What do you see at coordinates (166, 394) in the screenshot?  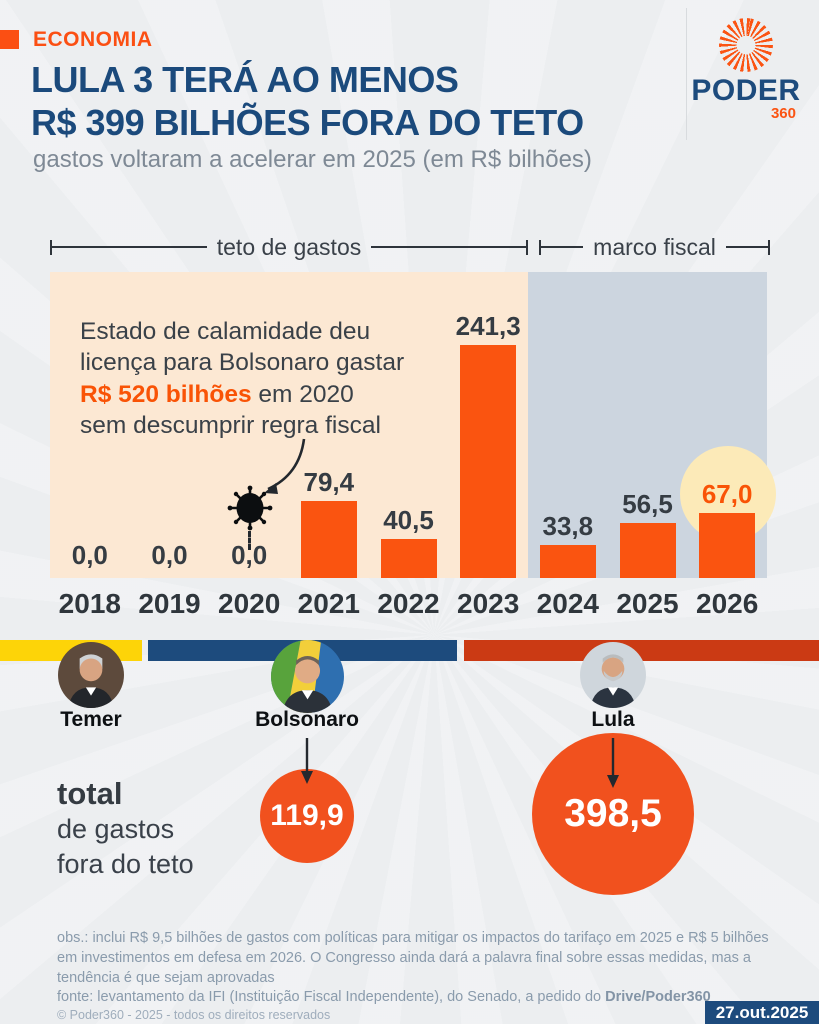 I see `annotation-highlight: R$ 520 bilhões` at bounding box center [166, 394].